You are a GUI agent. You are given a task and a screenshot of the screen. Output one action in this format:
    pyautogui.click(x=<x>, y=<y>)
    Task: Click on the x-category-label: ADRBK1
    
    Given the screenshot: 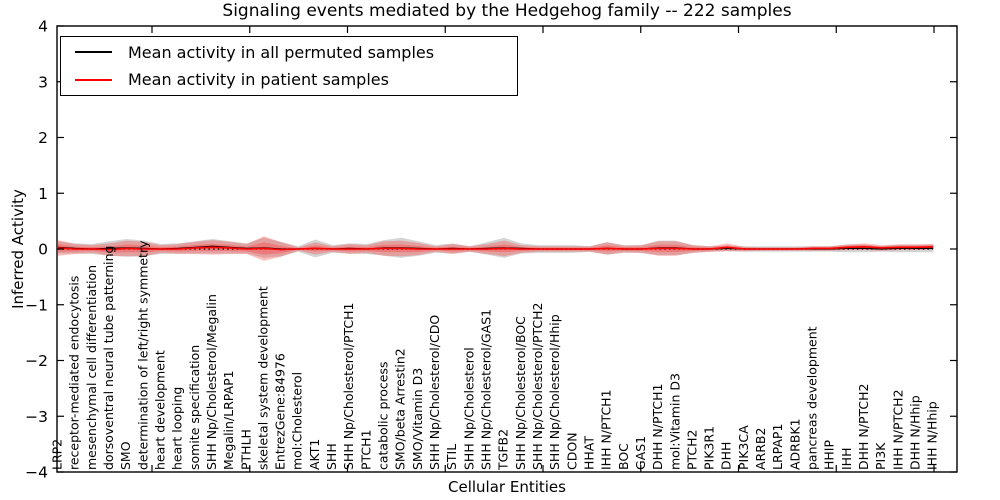 What is the action you would take?
    pyautogui.click(x=794, y=444)
    